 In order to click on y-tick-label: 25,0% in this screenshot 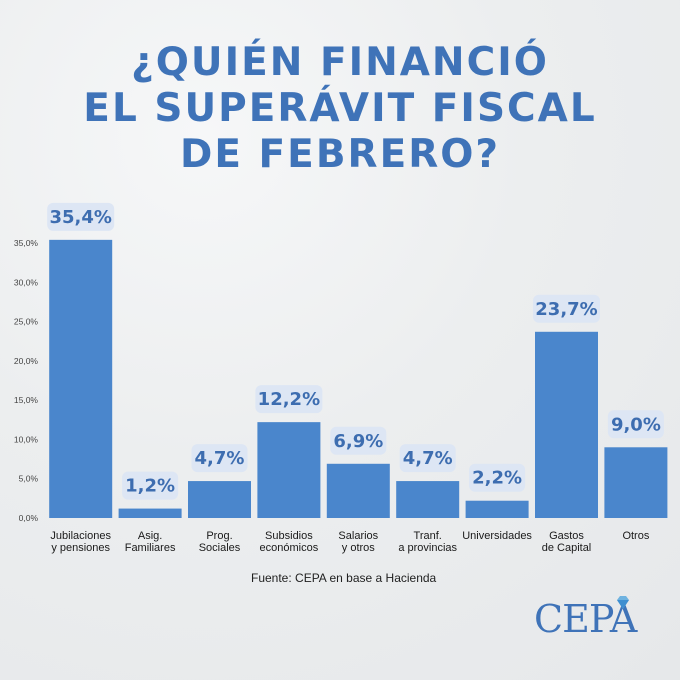, I will do `click(26, 322)`.